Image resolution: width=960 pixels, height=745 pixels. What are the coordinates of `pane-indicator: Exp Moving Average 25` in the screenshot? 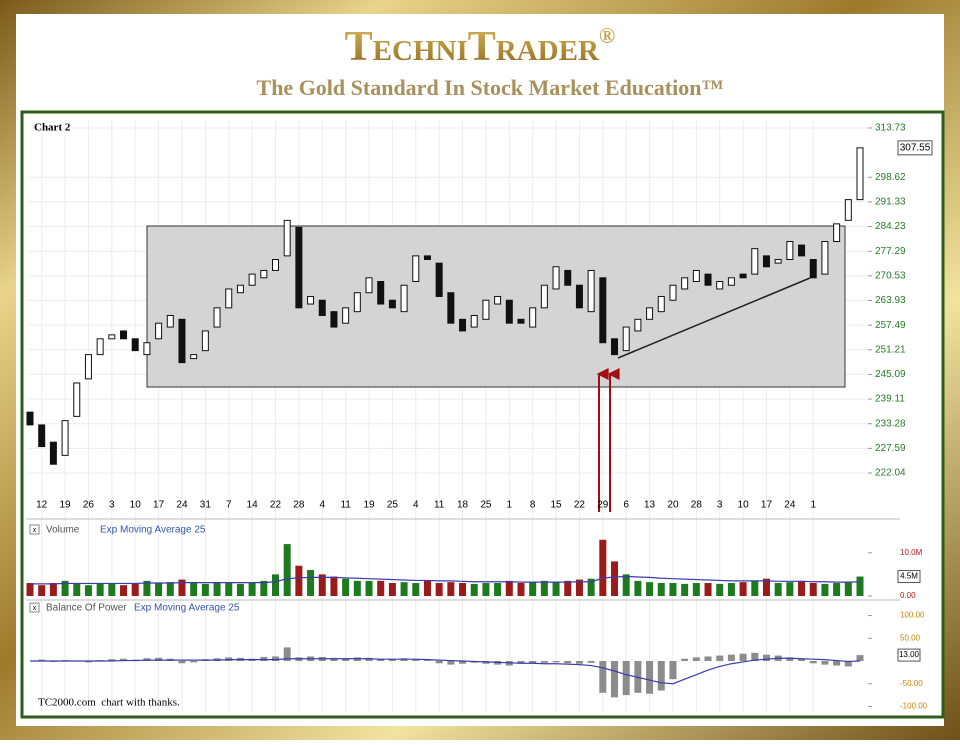 It's located at (153, 530).